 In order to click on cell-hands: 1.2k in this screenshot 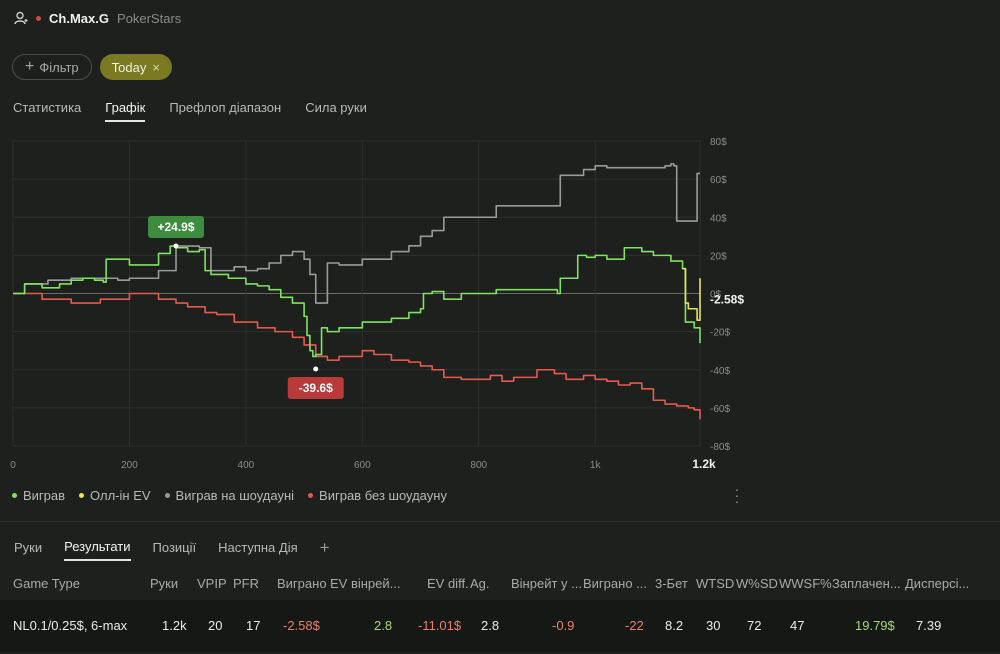, I will do `click(174, 625)`.